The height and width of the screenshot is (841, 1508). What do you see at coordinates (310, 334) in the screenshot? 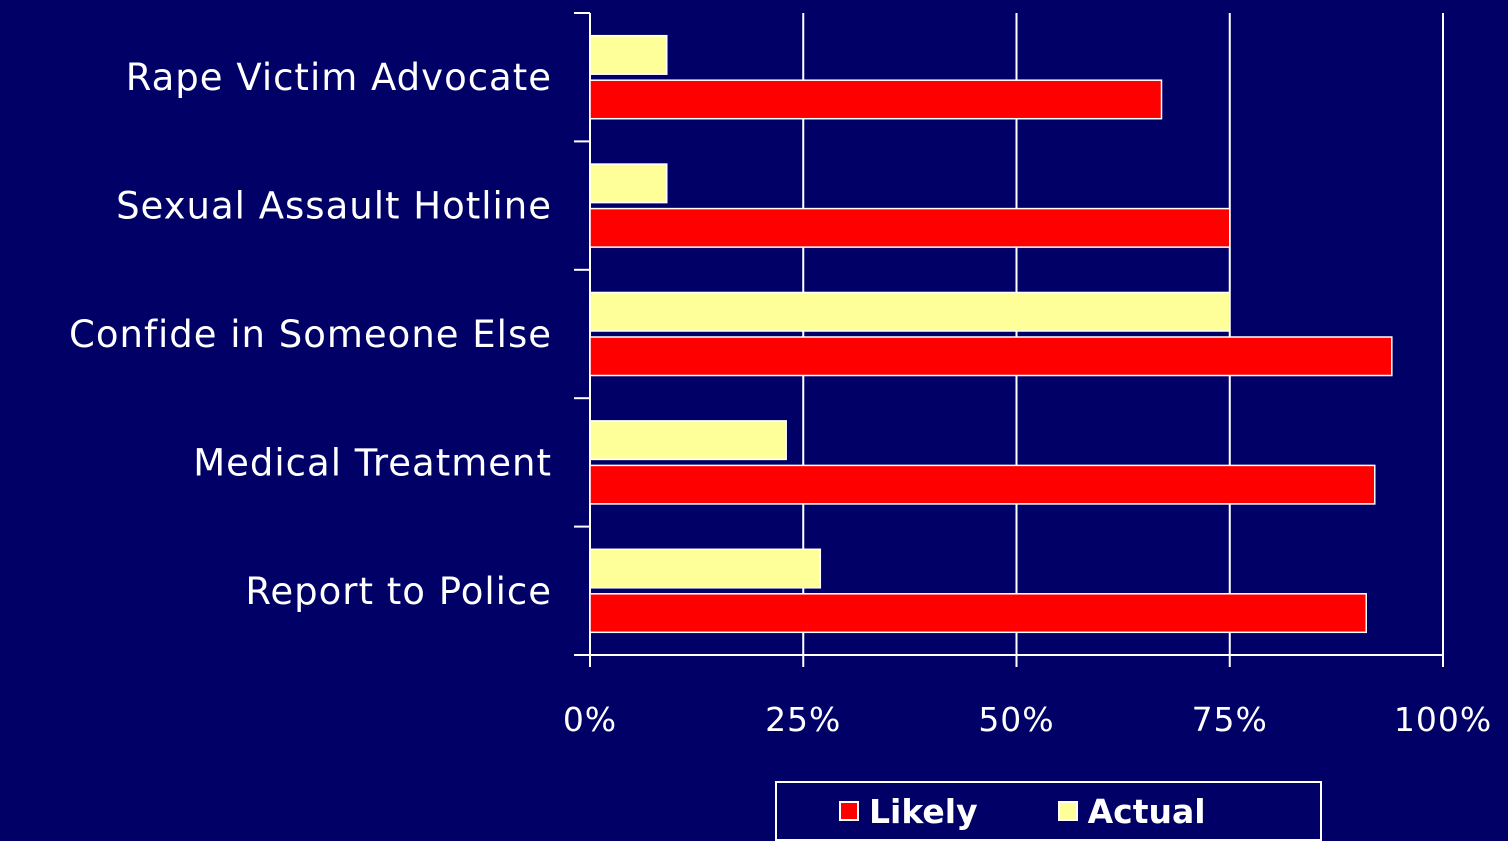
I see `category-label-2: Confide in Someone Else` at bounding box center [310, 334].